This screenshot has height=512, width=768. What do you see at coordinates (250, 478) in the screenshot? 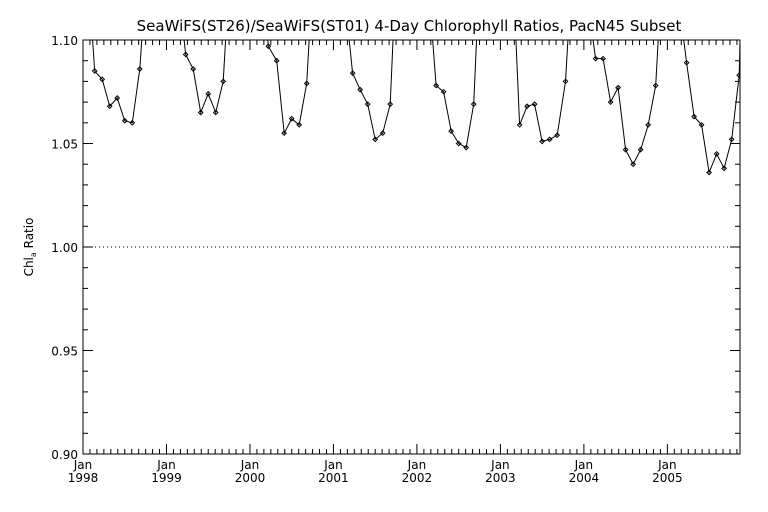
I see `x-tick-label-year: 2000` at bounding box center [250, 478].